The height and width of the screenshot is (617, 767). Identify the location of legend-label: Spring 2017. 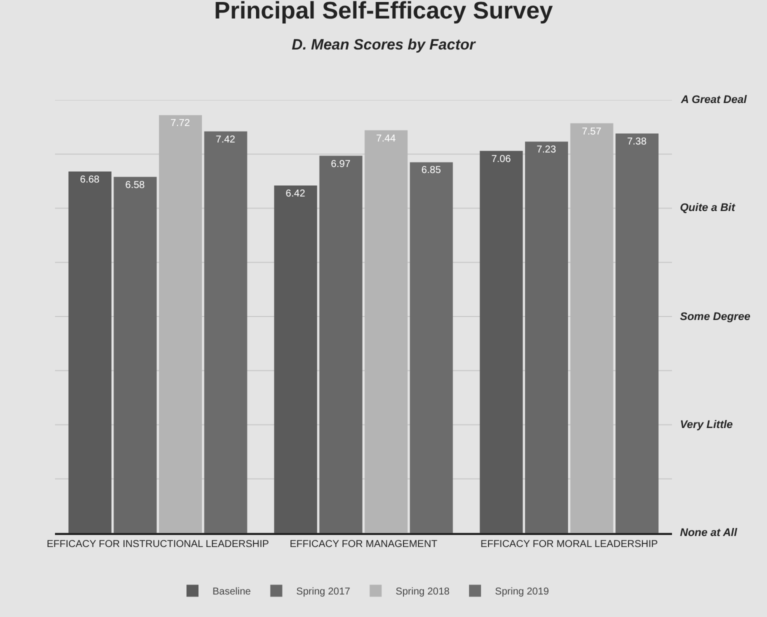
(323, 592).